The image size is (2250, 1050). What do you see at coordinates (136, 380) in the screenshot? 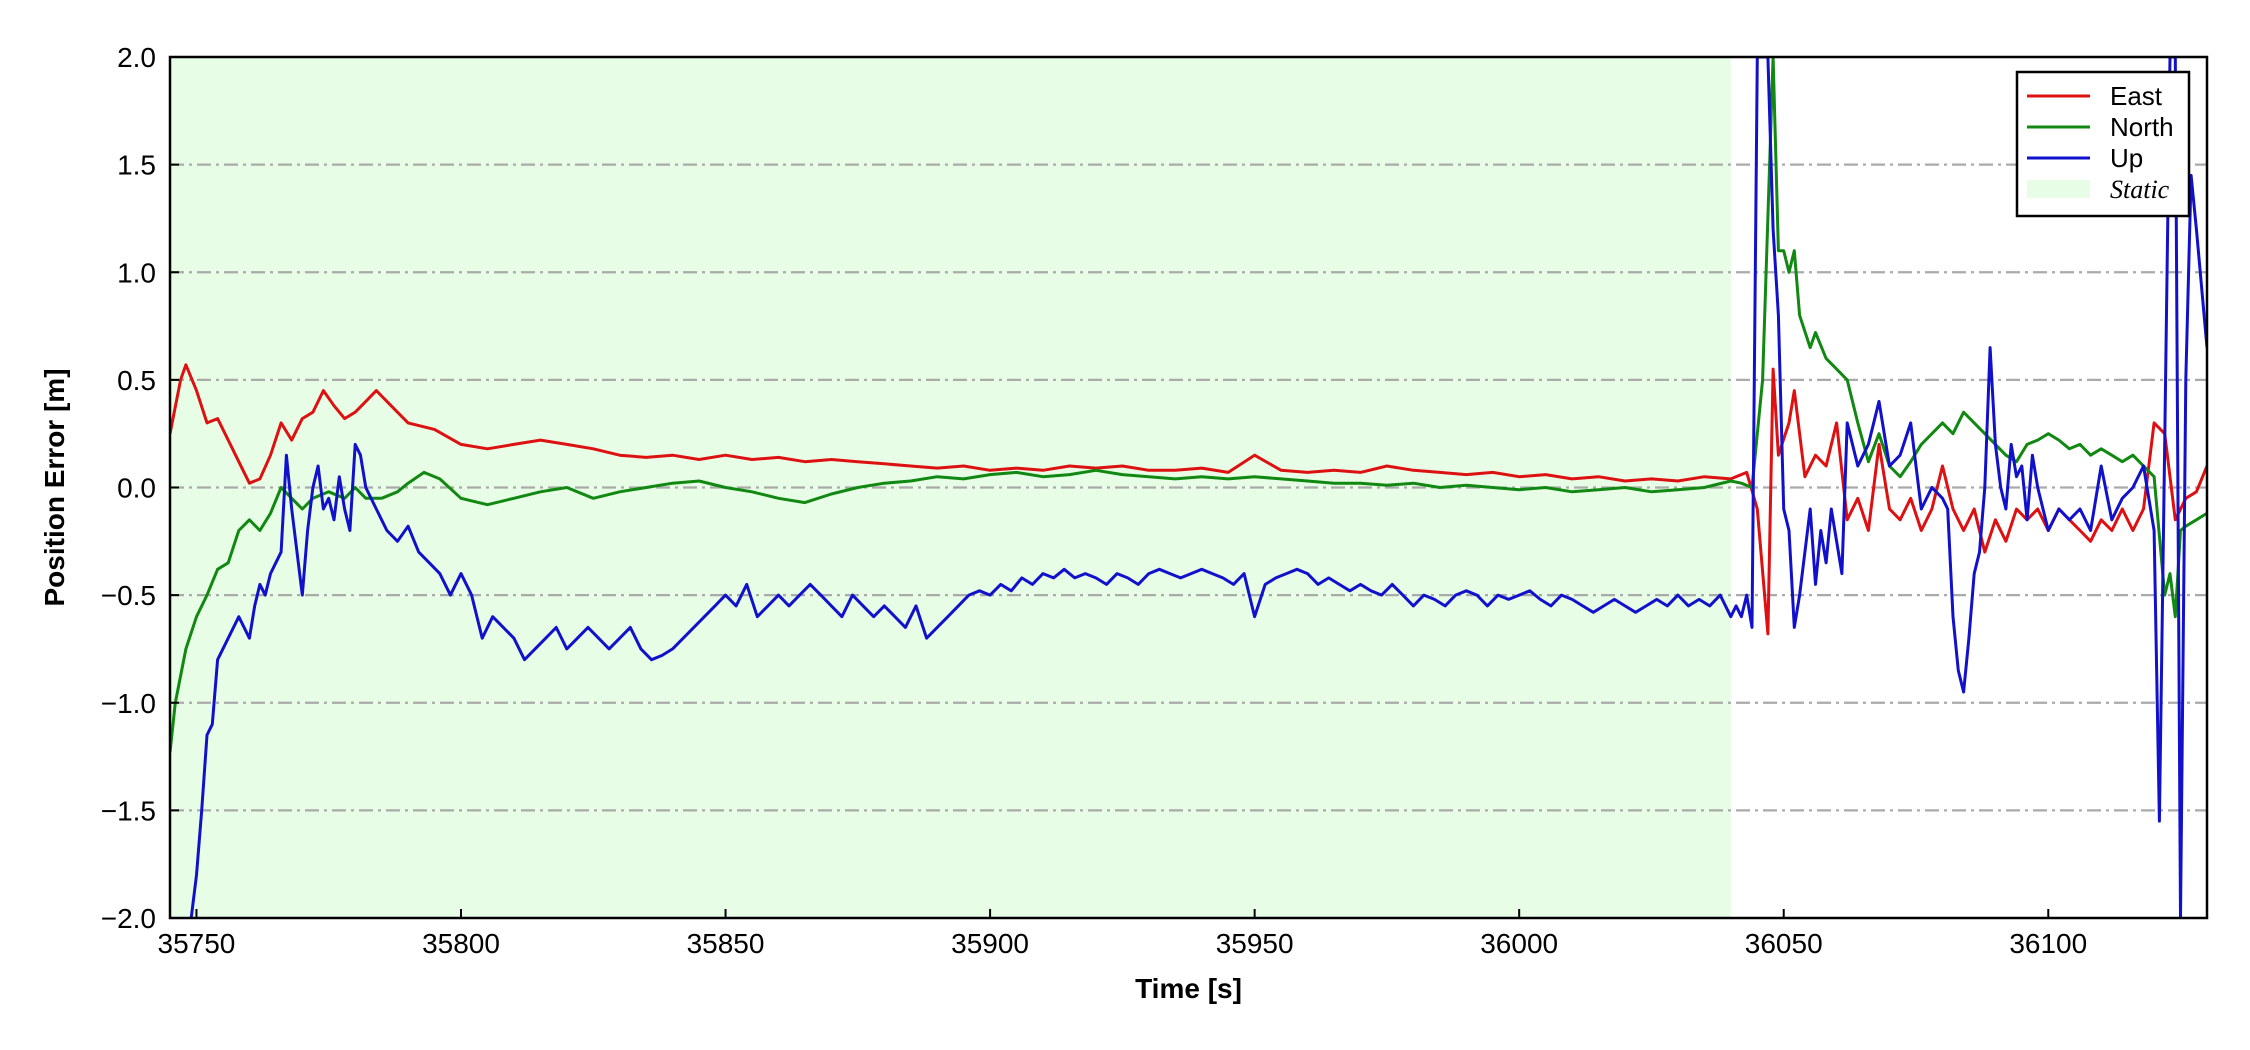
I see `y-tick-label: 0.5` at bounding box center [136, 380].